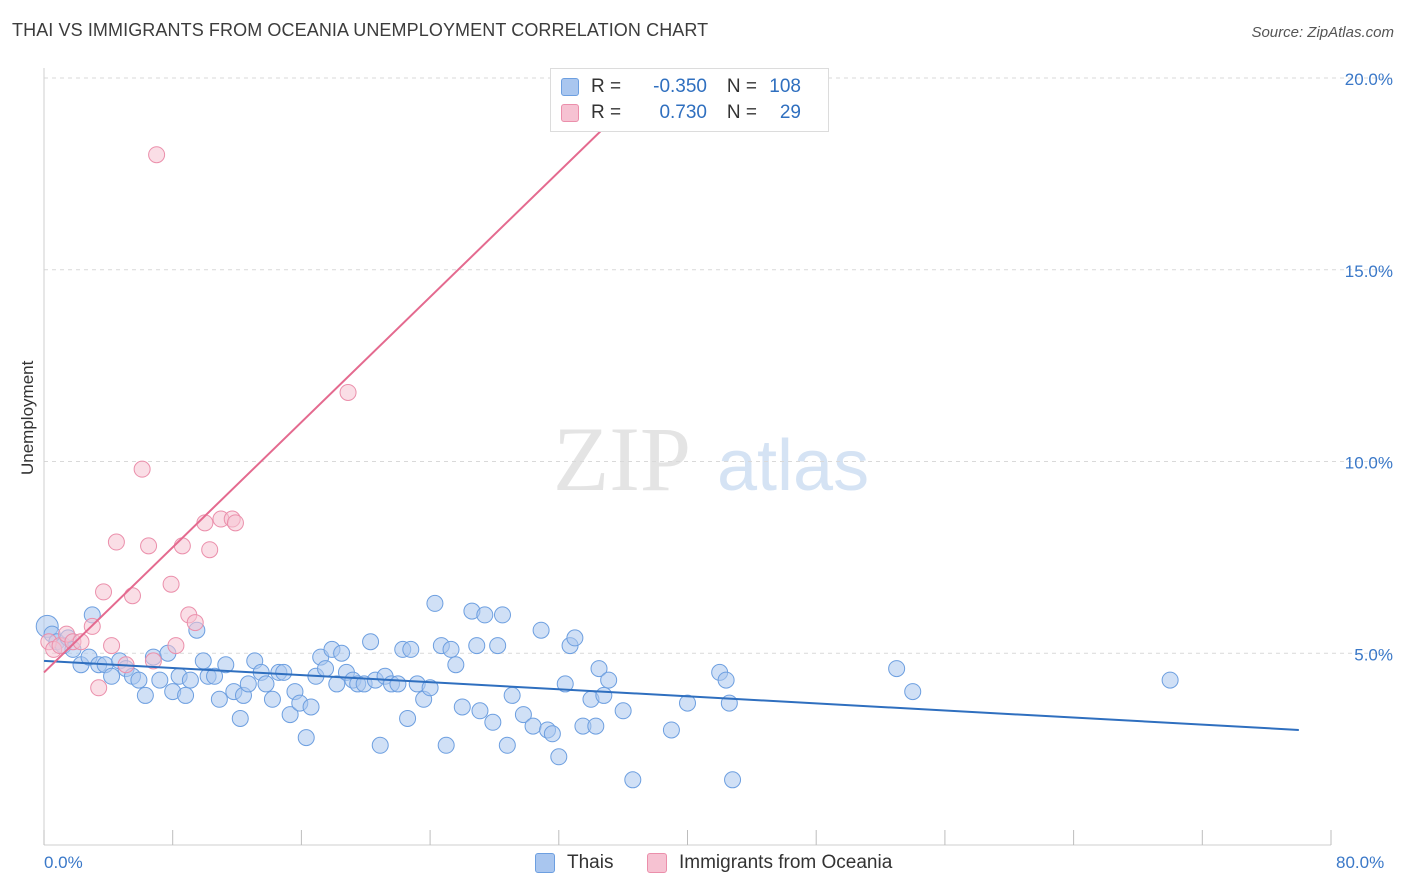 The image size is (1406, 892). I want to click on bottom-swatch-oceania, so click(657, 863).